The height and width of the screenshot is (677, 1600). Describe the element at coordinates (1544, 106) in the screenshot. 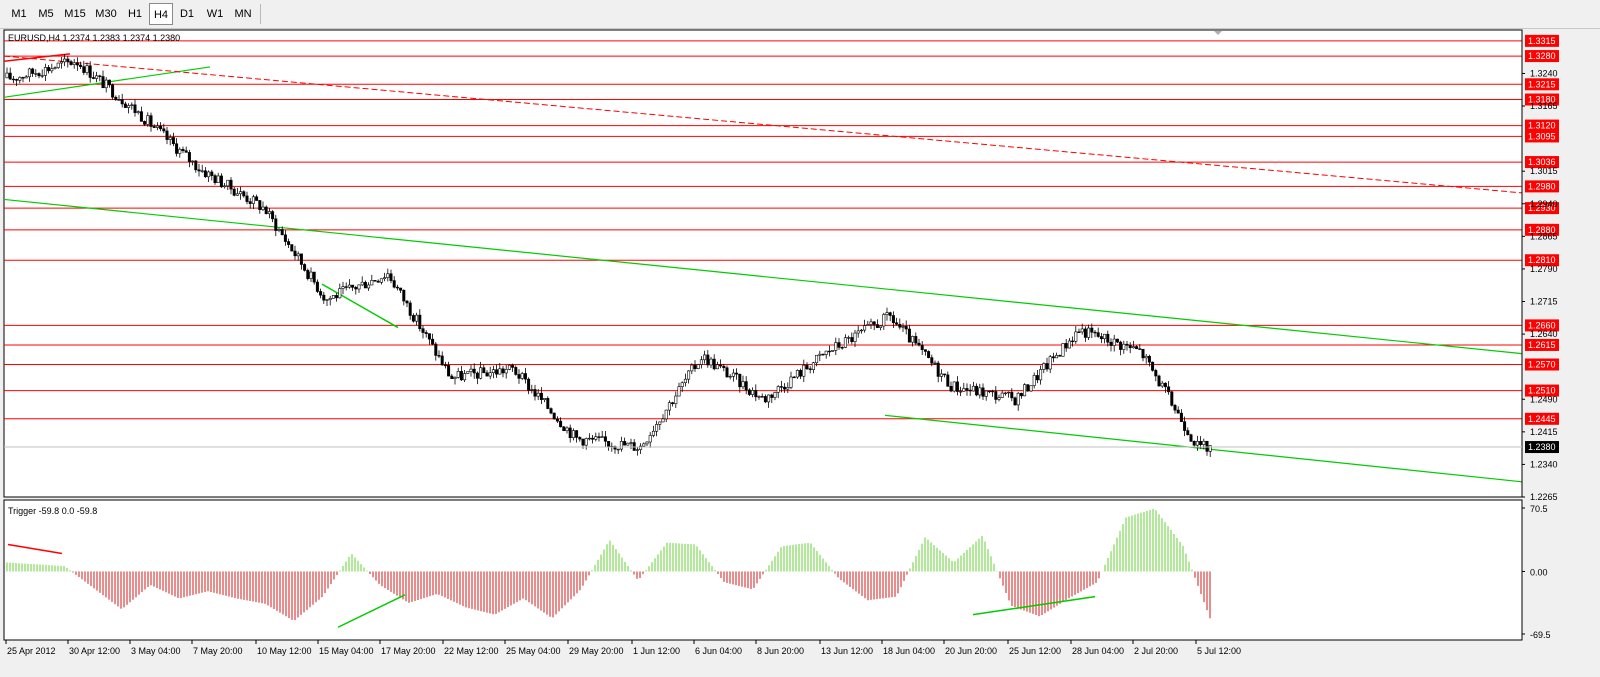

I see `price-tick-label: 1.3165` at that location.